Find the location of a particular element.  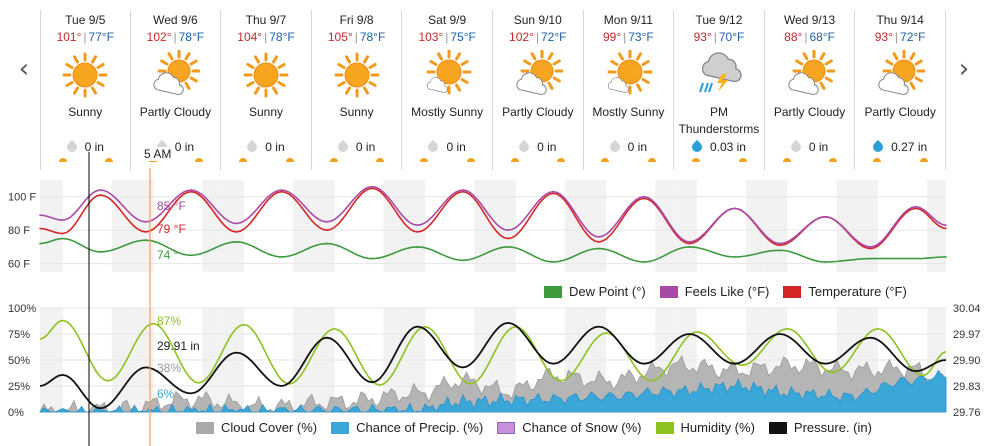

day-temps: 99° | 73°F is located at coordinates (629, 37).